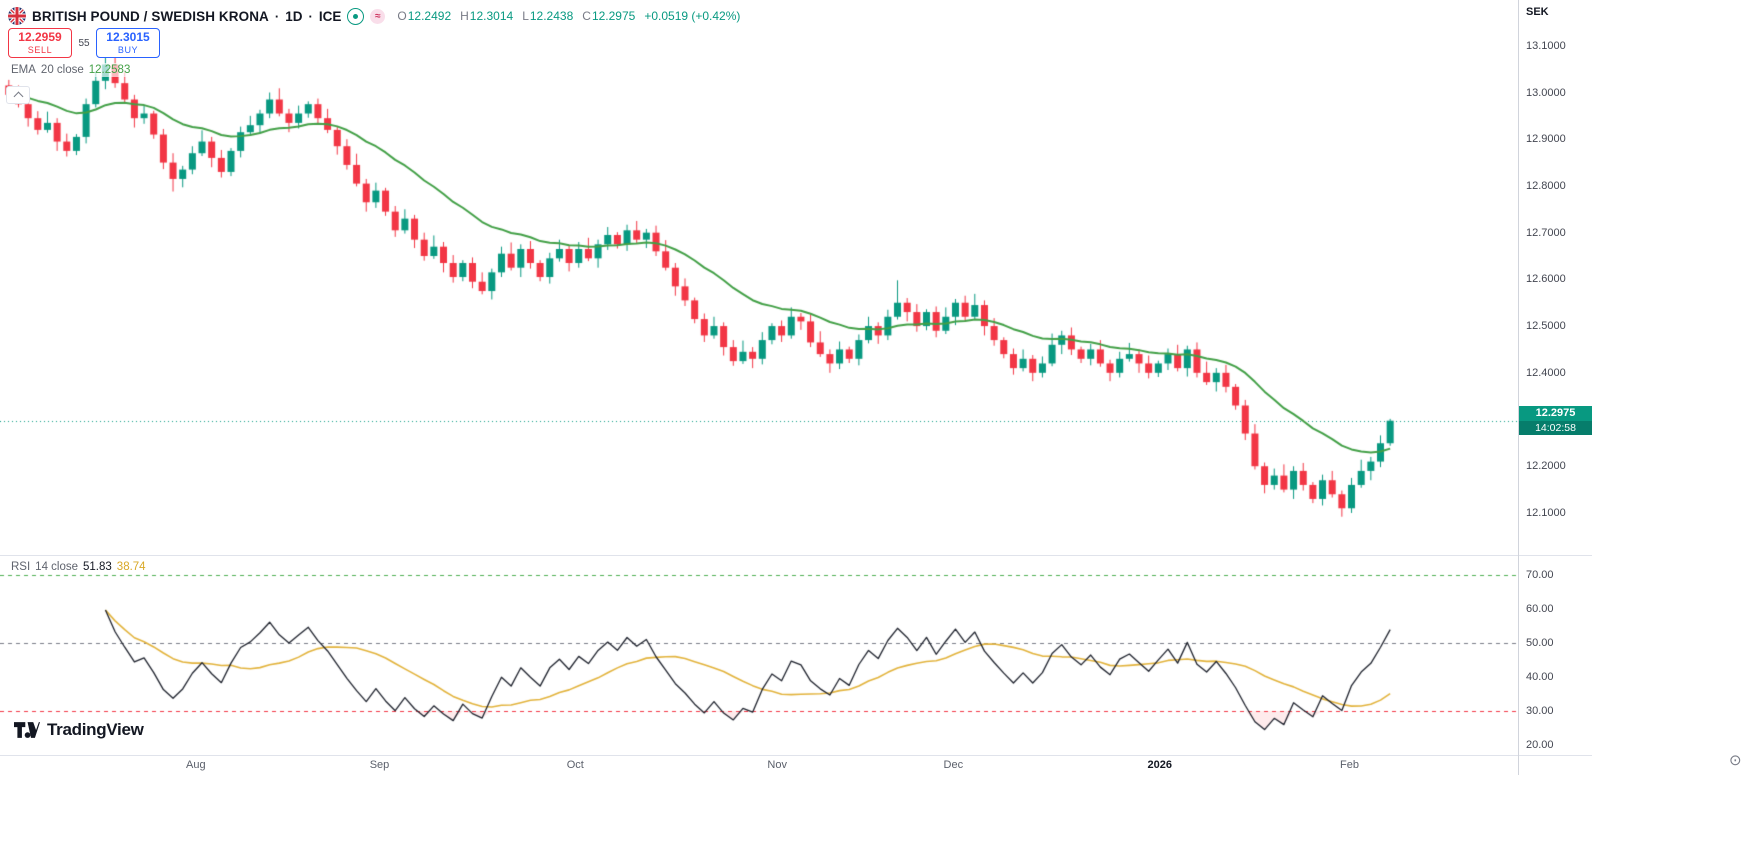 The width and height of the screenshot is (1752, 867). Describe the element at coordinates (586, 16) in the screenshot. I see `close-label: C` at that location.